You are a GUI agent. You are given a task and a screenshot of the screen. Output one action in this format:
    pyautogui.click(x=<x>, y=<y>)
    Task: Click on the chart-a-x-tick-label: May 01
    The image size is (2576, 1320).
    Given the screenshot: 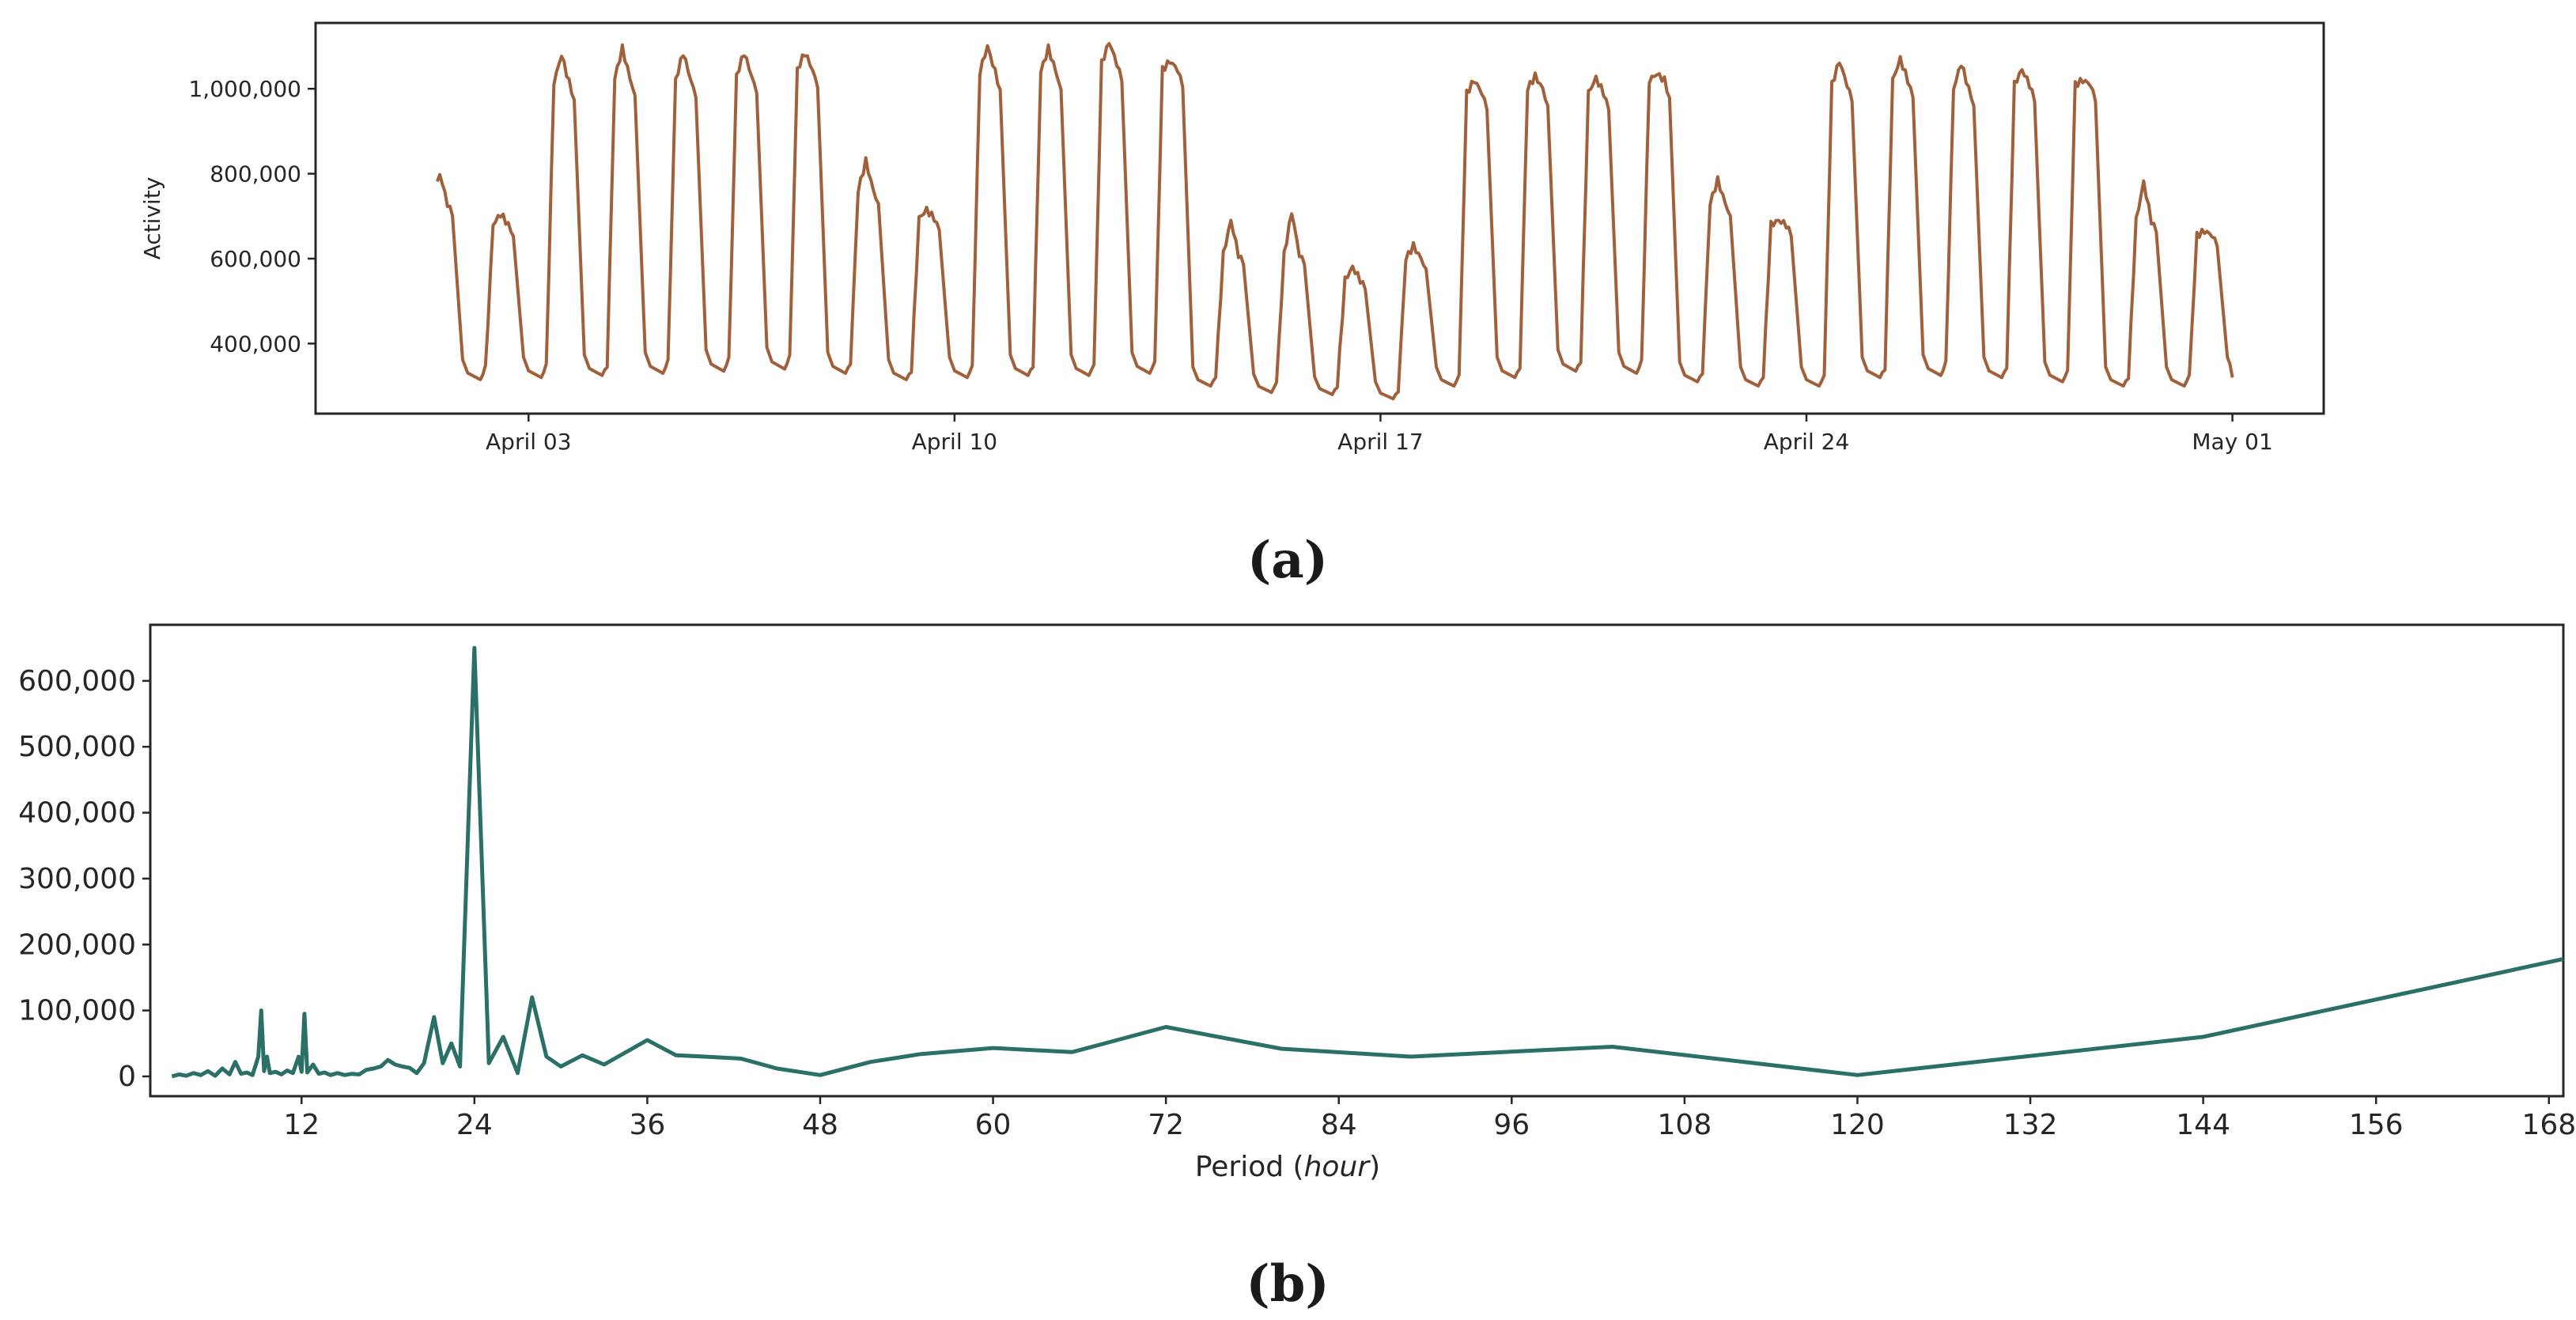 What is the action you would take?
    pyautogui.click(x=2232, y=442)
    